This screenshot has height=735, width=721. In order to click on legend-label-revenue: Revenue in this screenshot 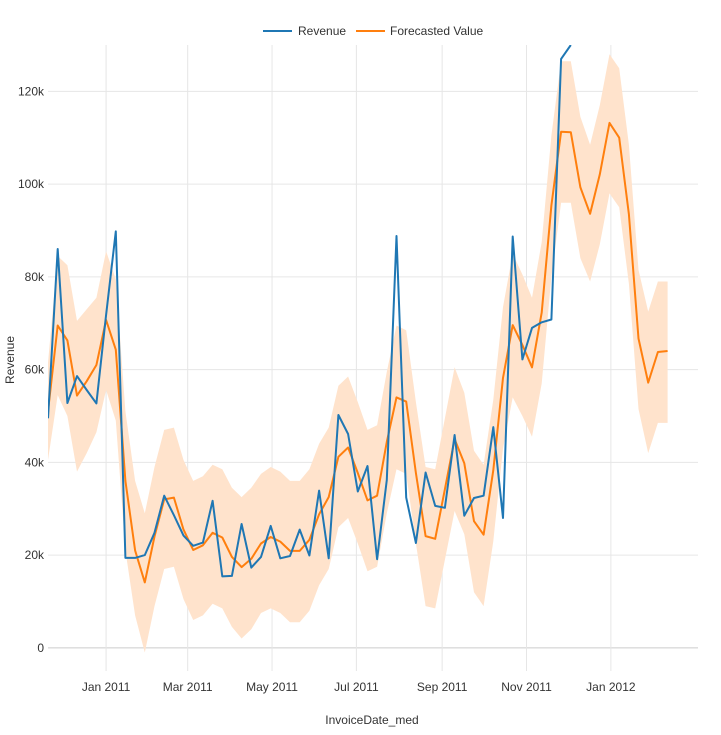, I will do `click(322, 31)`.